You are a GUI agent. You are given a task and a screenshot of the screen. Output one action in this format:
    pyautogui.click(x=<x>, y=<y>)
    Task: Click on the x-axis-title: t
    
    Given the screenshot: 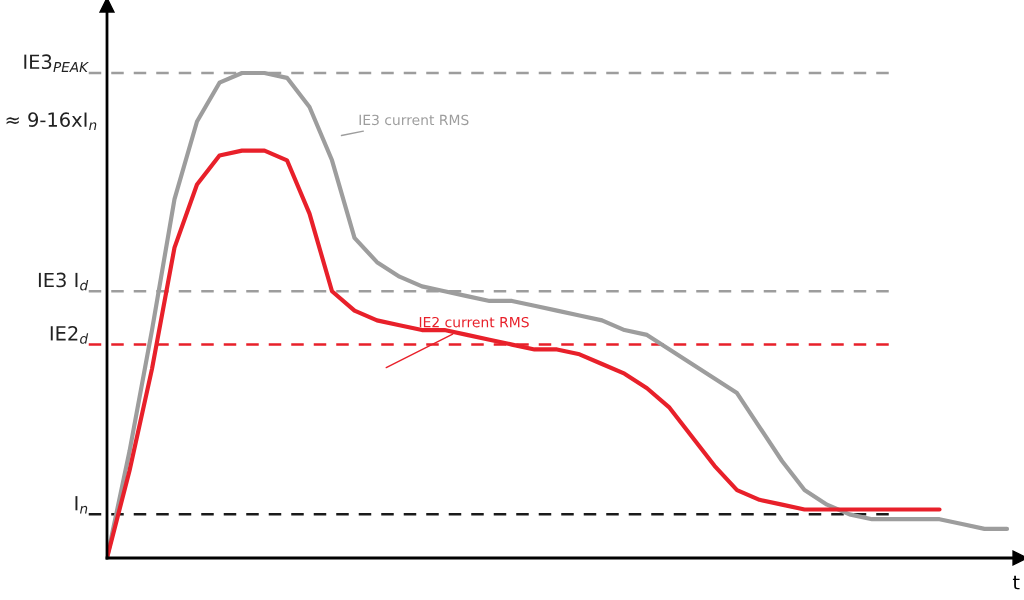 What is the action you would take?
    pyautogui.click(x=1016, y=582)
    